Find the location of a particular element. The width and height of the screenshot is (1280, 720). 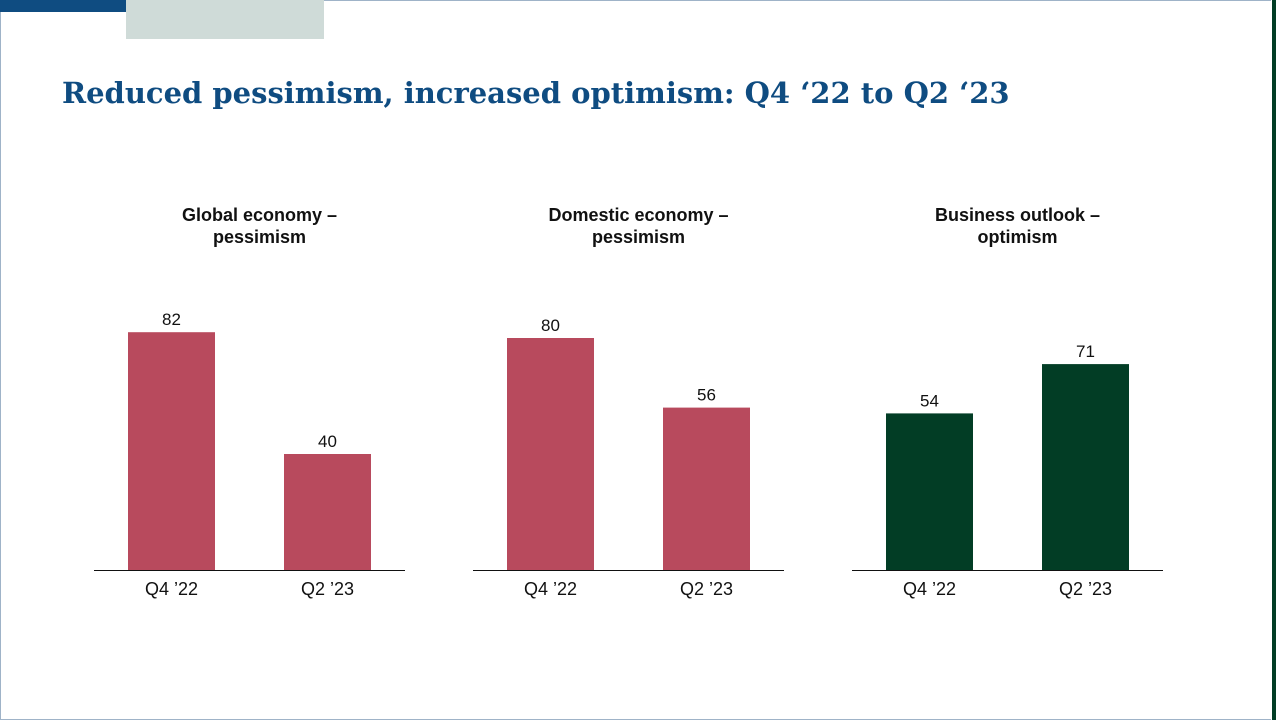

value-label: 40 is located at coordinates (327, 441).